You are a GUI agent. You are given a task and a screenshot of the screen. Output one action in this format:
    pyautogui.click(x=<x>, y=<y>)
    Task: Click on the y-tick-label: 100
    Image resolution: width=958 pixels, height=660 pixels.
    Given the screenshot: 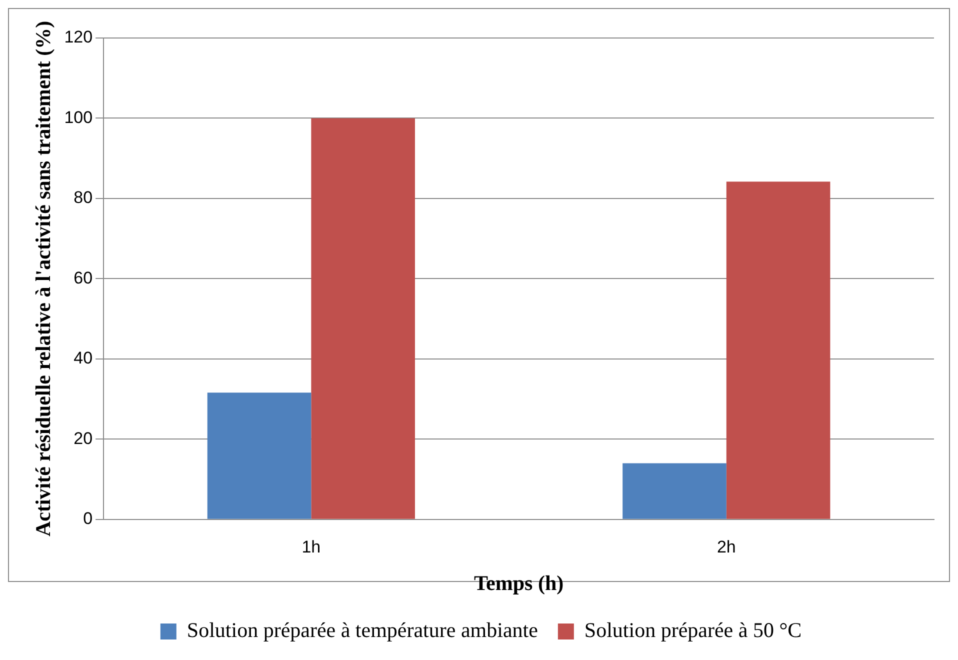 What is the action you would take?
    pyautogui.click(x=78, y=117)
    